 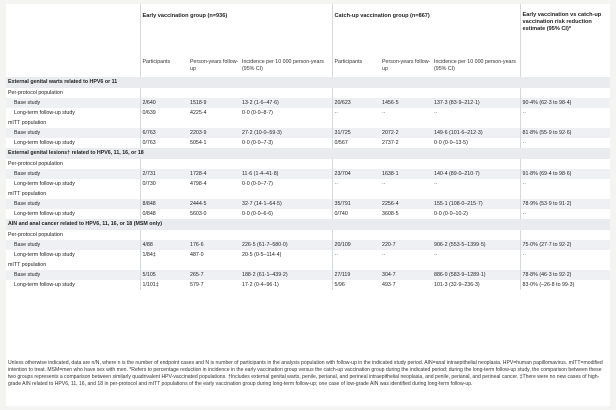 What do you see at coordinates (356, 174) in the screenshot?
I see `catchup-participants-cell: 23/704` at bounding box center [356, 174].